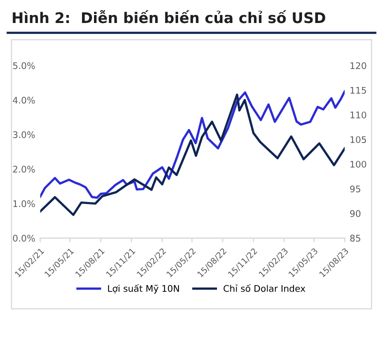 Image resolution: width=383 pixels, height=345 pixels. Describe the element at coordinates (358, 90) in the screenshot. I see `y2-tick-label: 115` at that location.